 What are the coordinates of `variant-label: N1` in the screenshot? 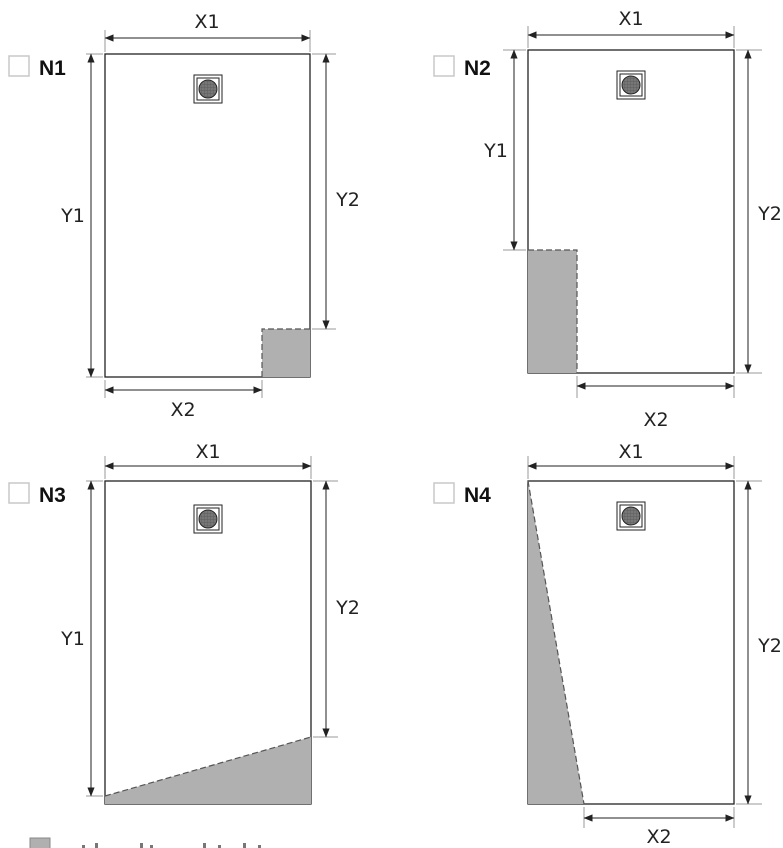 It's located at (52, 68).